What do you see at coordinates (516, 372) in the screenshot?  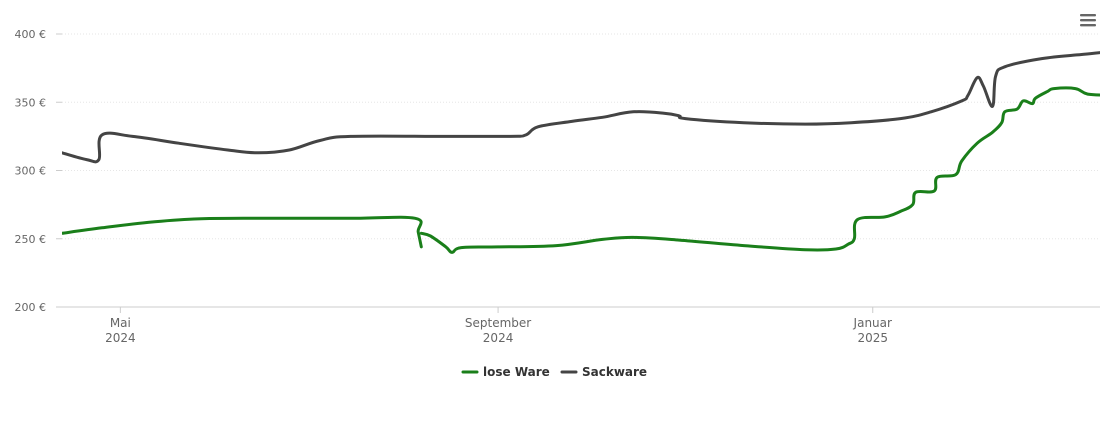 I see `legend-label-lose-ware: lose Ware` at bounding box center [516, 372].